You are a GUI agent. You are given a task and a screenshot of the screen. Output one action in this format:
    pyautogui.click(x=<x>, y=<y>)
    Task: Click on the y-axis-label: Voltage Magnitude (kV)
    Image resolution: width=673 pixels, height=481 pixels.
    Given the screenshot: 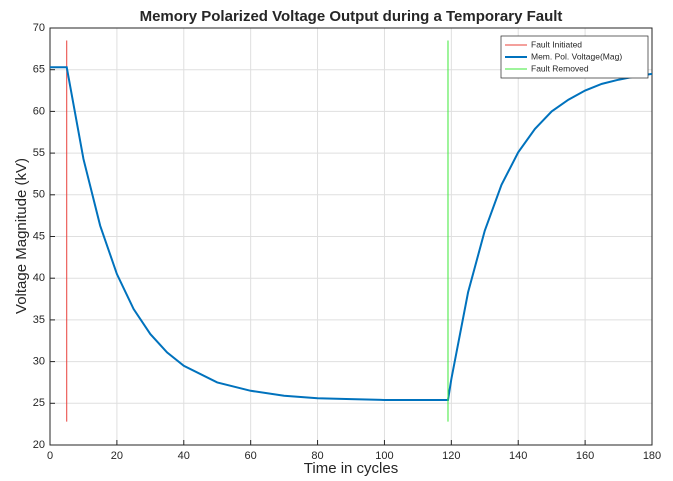 What is the action you would take?
    pyautogui.click(x=21, y=236)
    